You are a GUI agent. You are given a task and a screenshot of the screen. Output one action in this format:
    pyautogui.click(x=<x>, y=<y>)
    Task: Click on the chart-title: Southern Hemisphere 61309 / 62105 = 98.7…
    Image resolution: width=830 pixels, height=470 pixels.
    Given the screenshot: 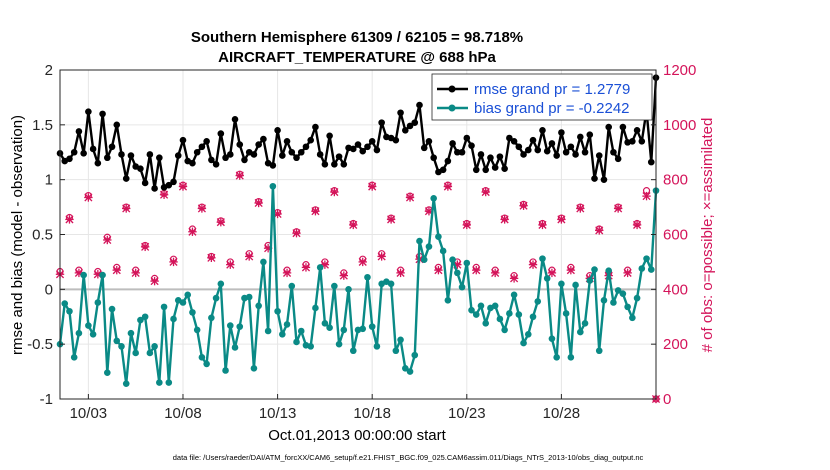 What is the action you would take?
    pyautogui.click(x=357, y=37)
    